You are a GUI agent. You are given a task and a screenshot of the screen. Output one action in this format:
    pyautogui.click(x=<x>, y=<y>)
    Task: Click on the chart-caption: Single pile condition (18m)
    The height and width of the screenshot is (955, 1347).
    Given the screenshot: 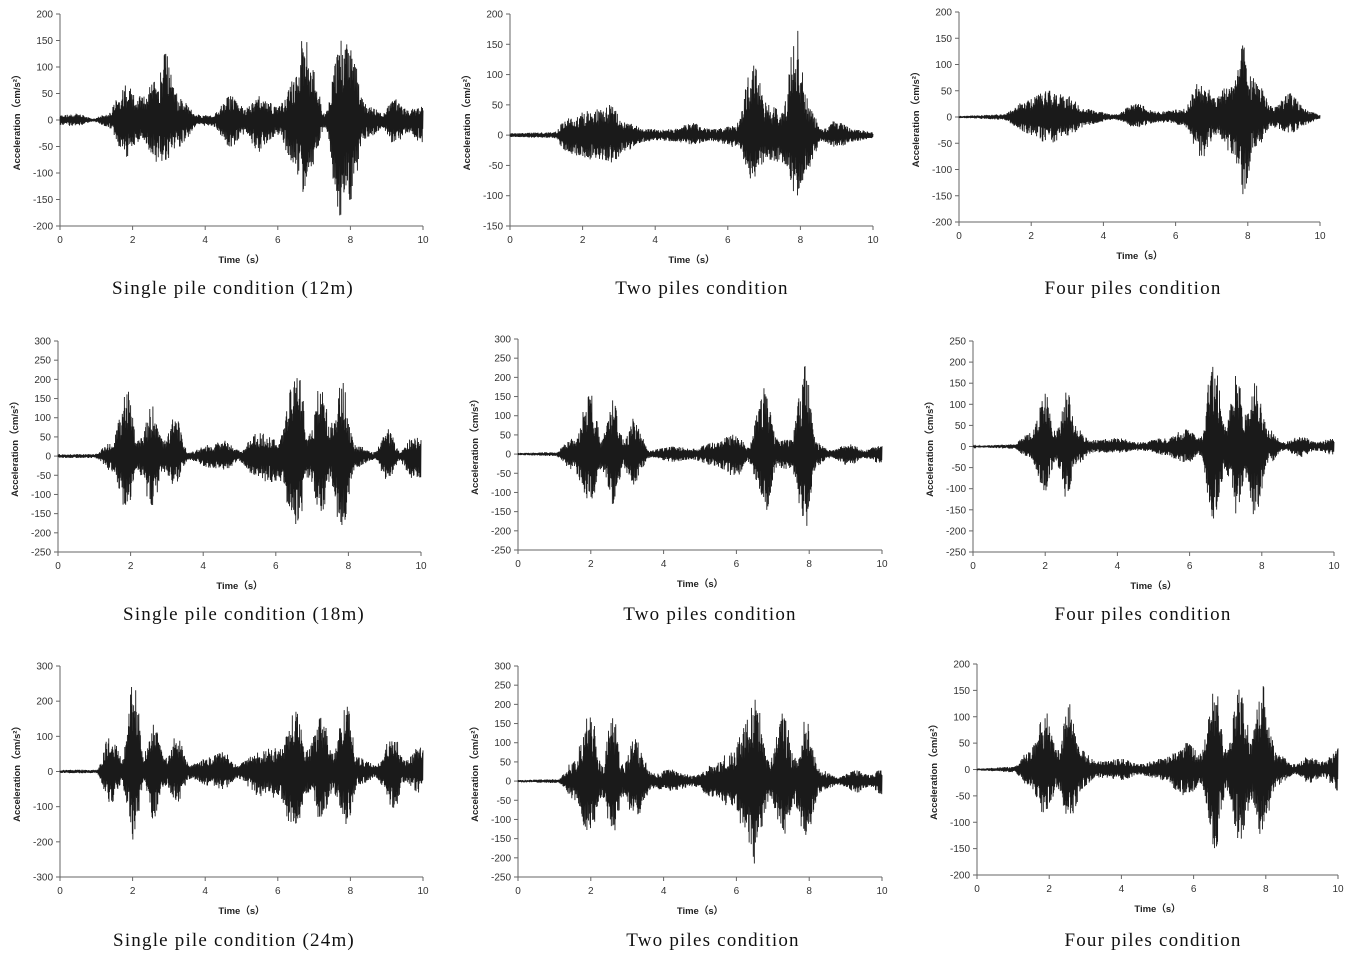 What is the action you would take?
    pyautogui.click(x=244, y=614)
    